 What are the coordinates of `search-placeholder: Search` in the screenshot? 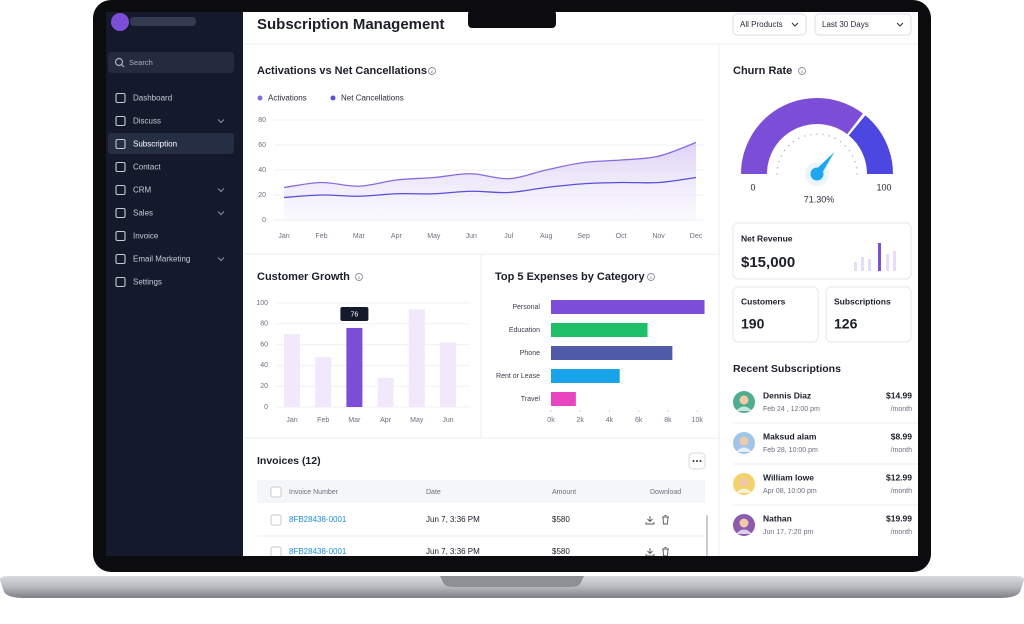 It's located at (141, 62).